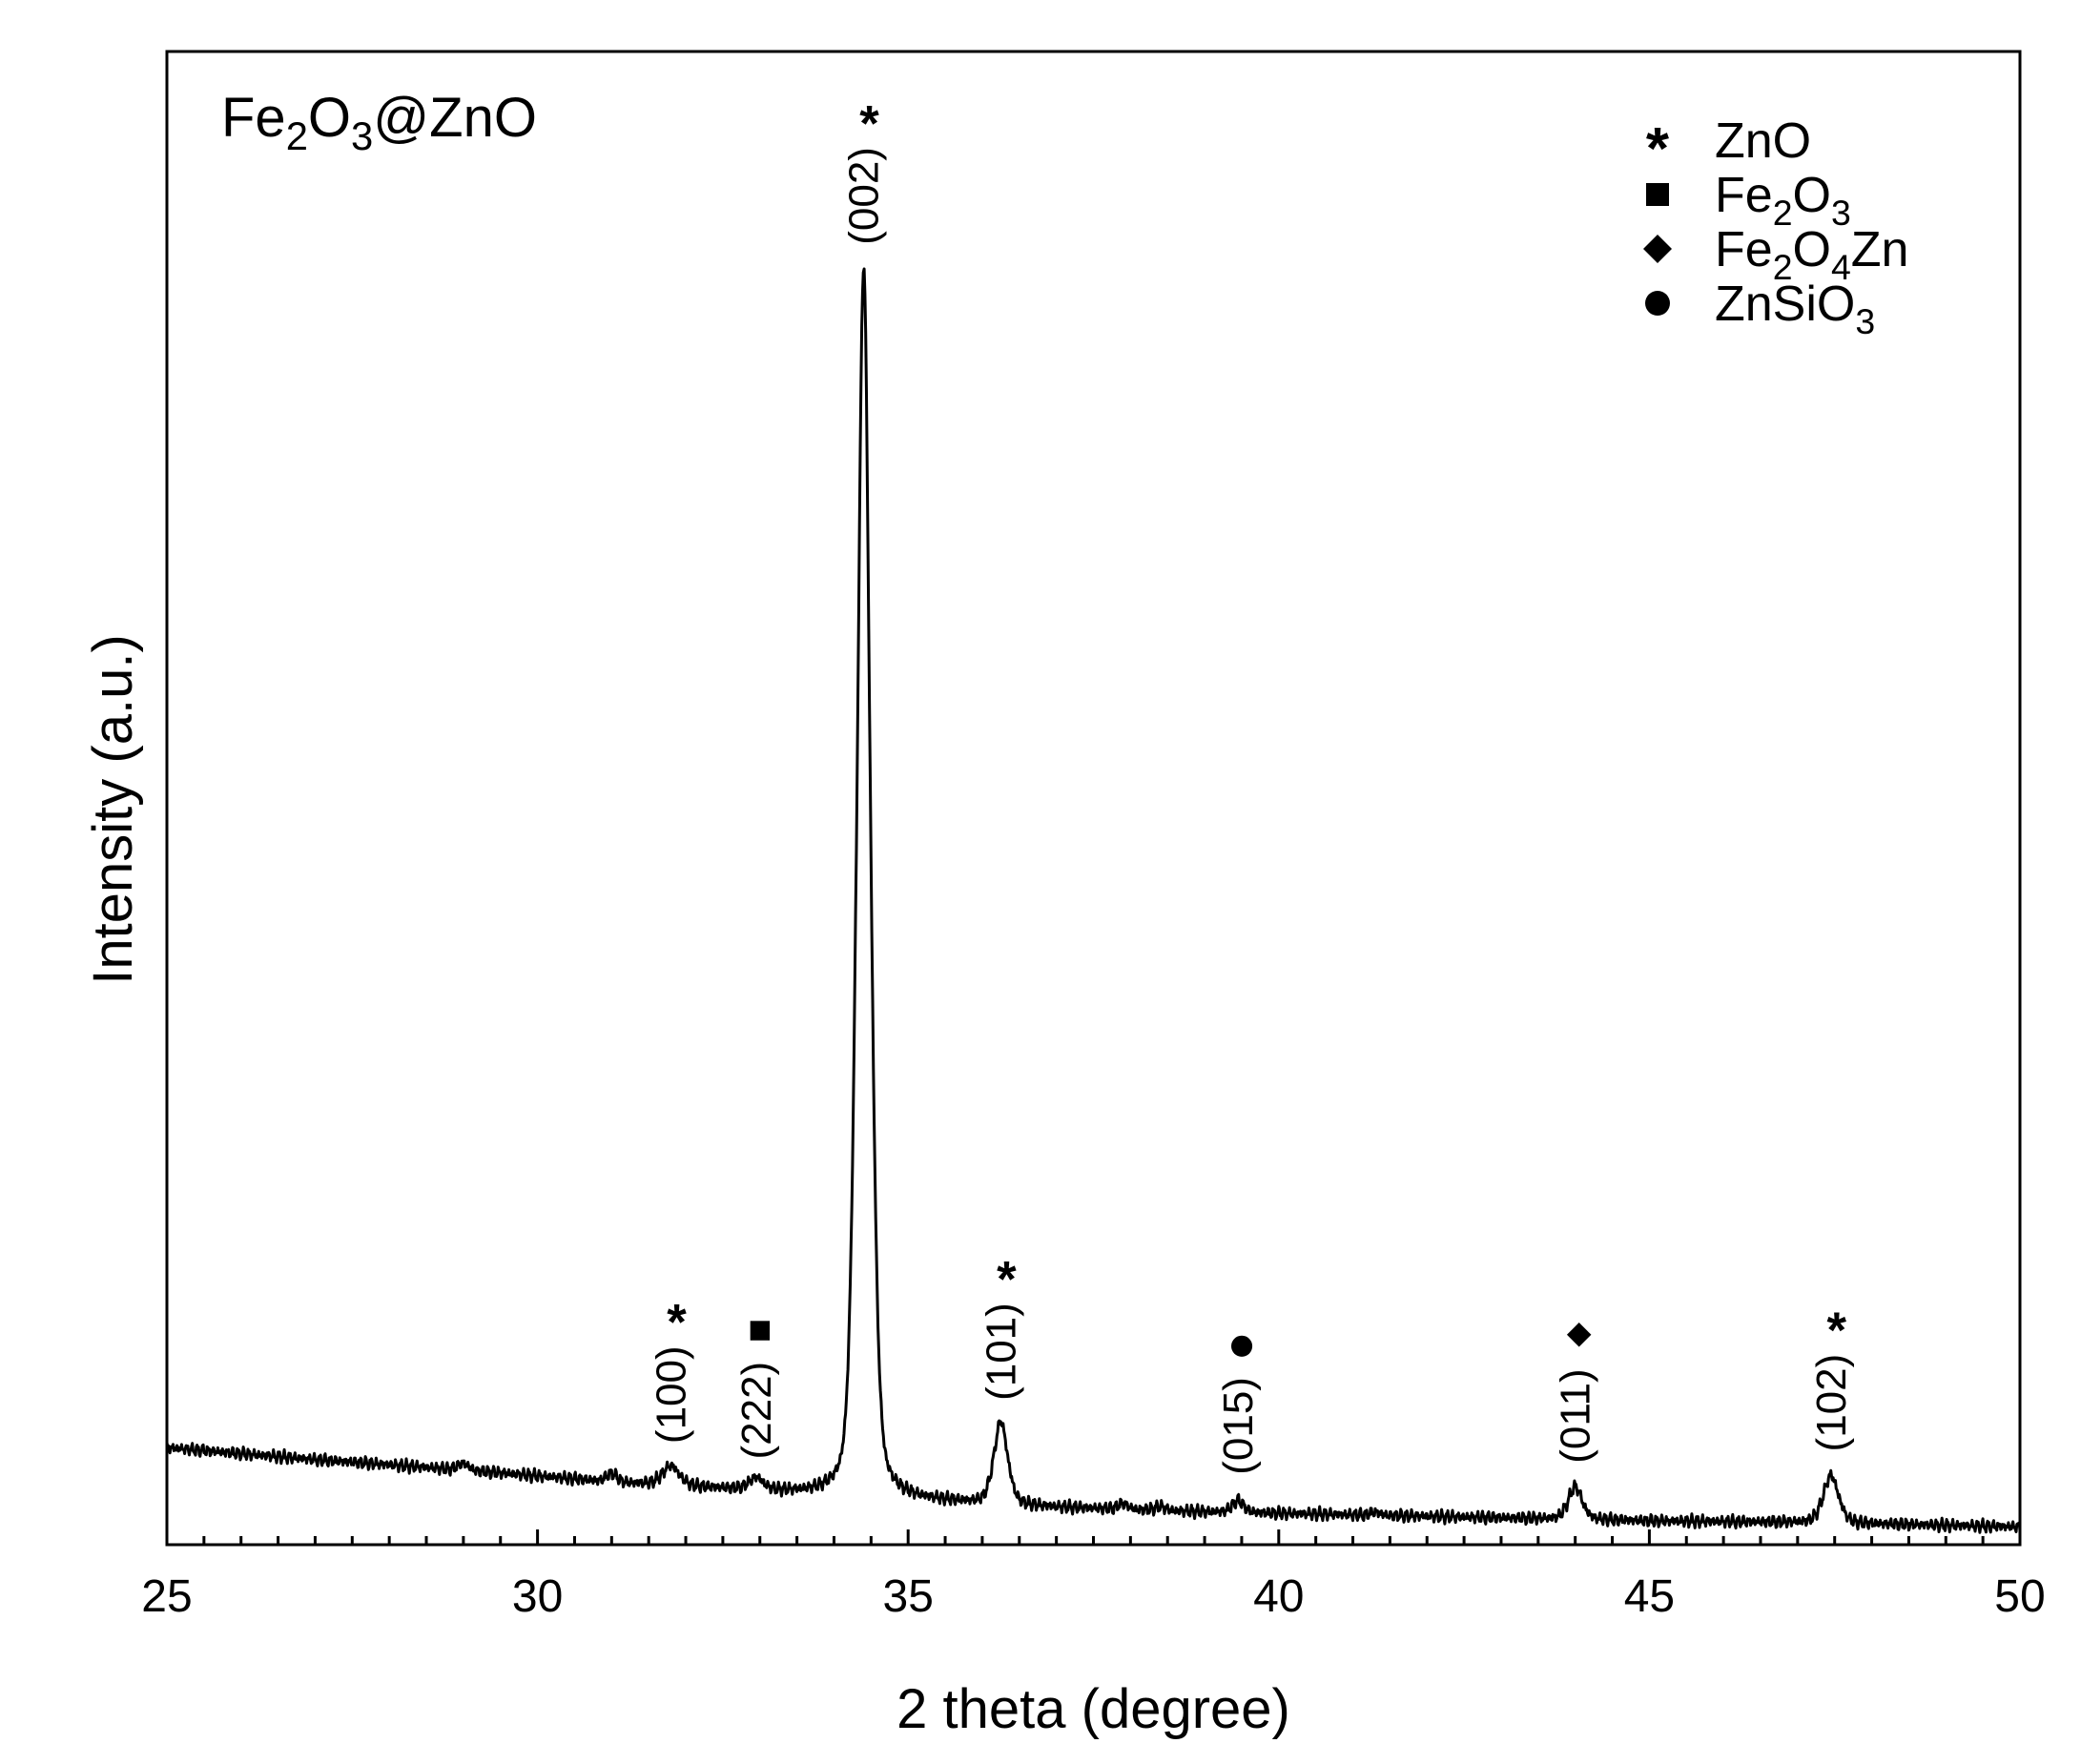  What do you see at coordinates (113, 809) in the screenshot?
I see `y-axis-label: Intensity (a.u.)` at bounding box center [113, 809].